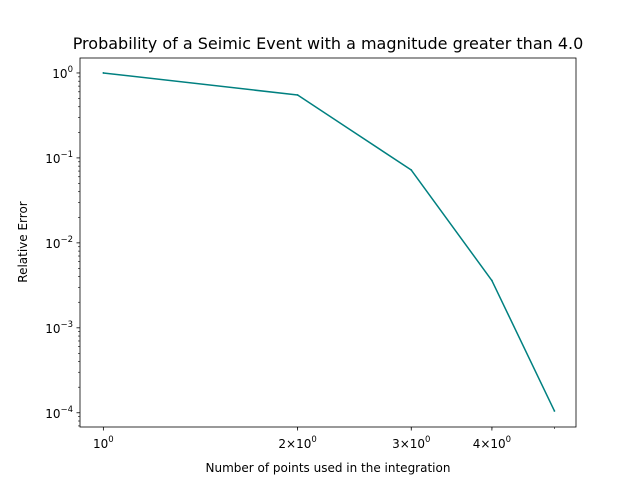 This screenshot has height=480, width=640. What do you see at coordinates (23, 242) in the screenshot?
I see `y-axis-label: Relative Error` at bounding box center [23, 242].